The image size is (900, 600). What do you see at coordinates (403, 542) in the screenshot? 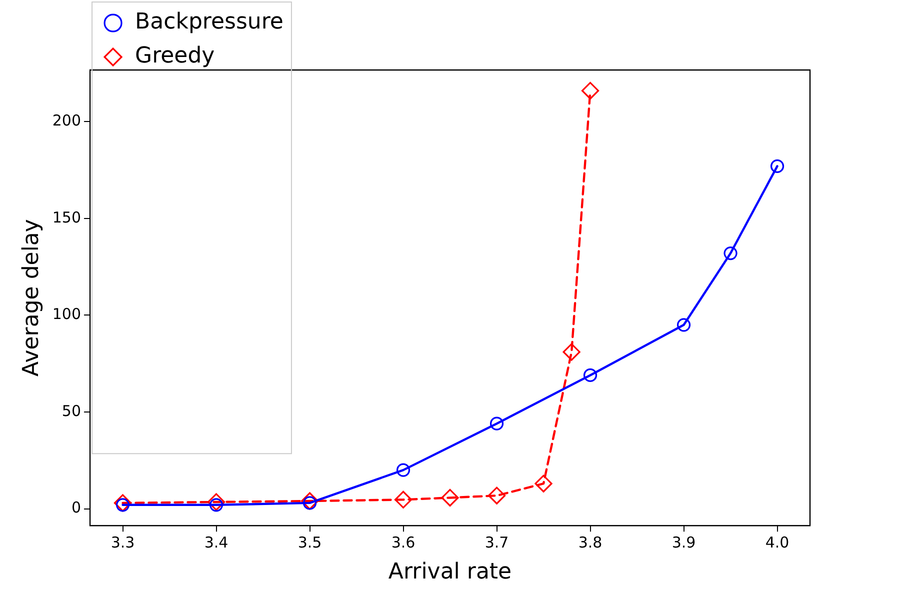
I see `x-tick-label: 3.6` at bounding box center [403, 542].